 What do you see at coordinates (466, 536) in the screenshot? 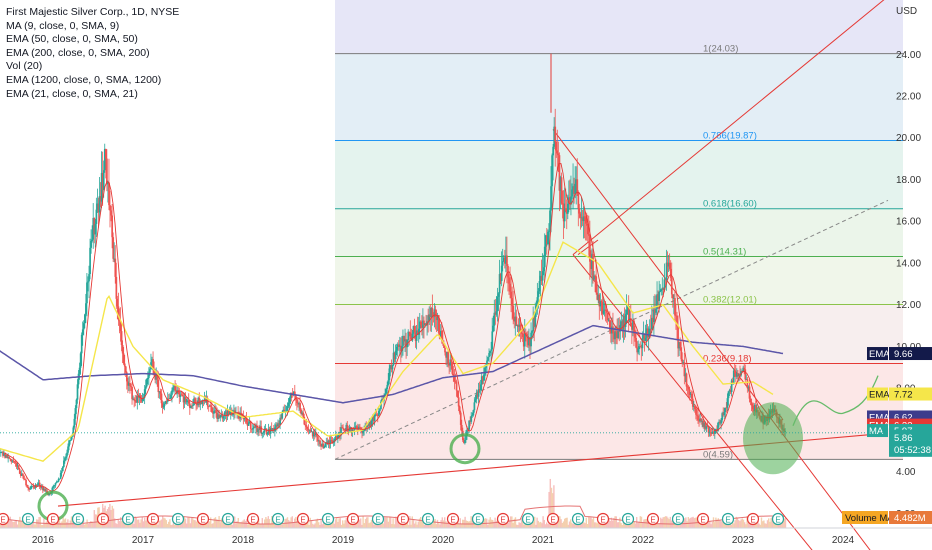
I see `time-axis: 2016 2017 2018 2019 2020 2021 2022 2023 2024` at bounding box center [466, 536].